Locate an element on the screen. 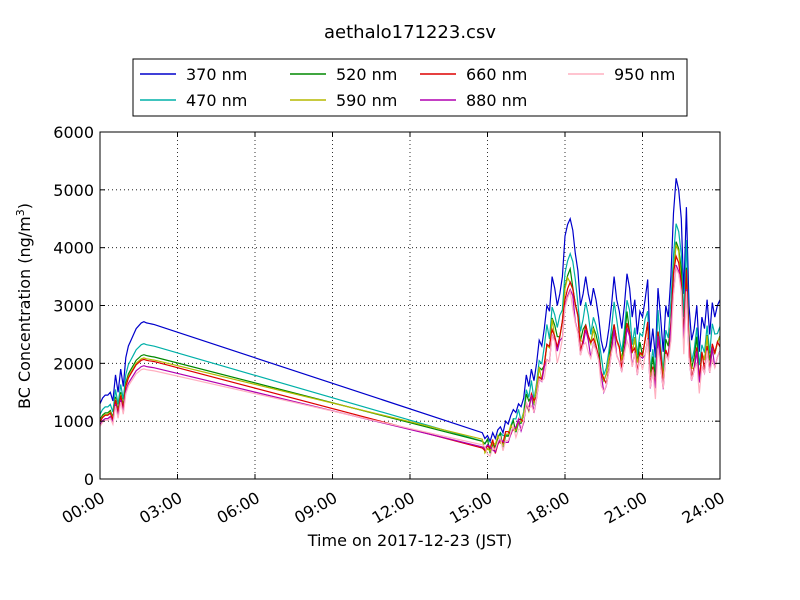  y-tick-labels: 0 1000 2000 3000 4000 5000 6000 is located at coordinates (73, 306).